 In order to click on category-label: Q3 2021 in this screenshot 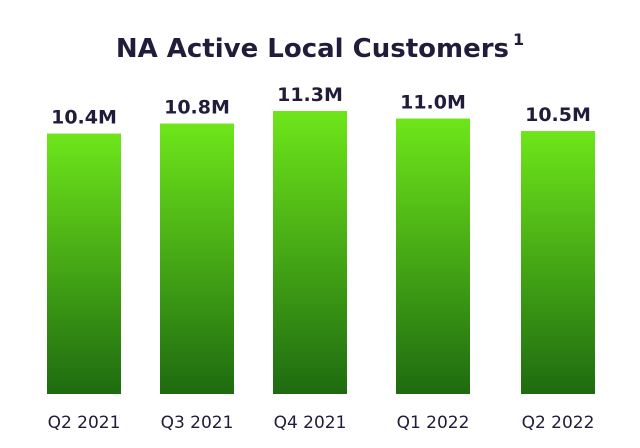, I will do `click(197, 423)`.